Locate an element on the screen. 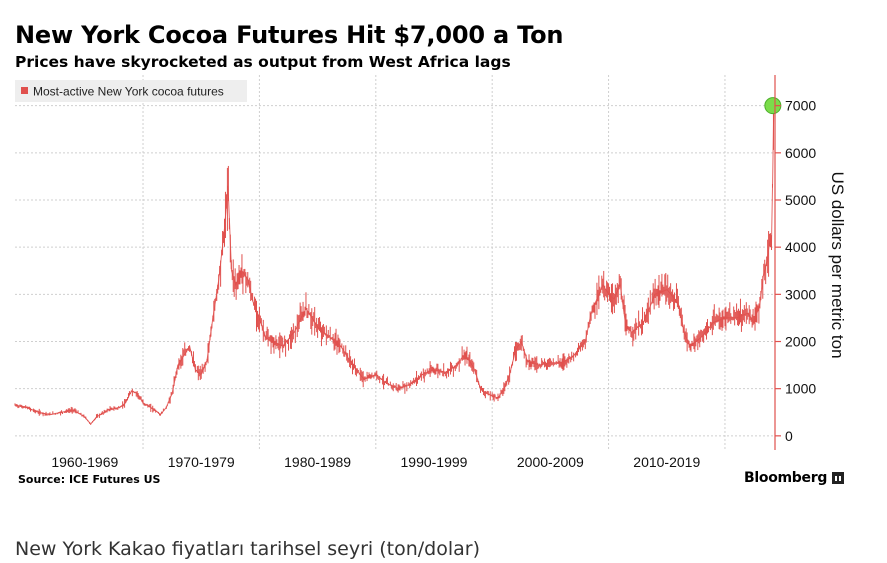  legend: Most-active New York cocoa futures is located at coordinates (131, 91).